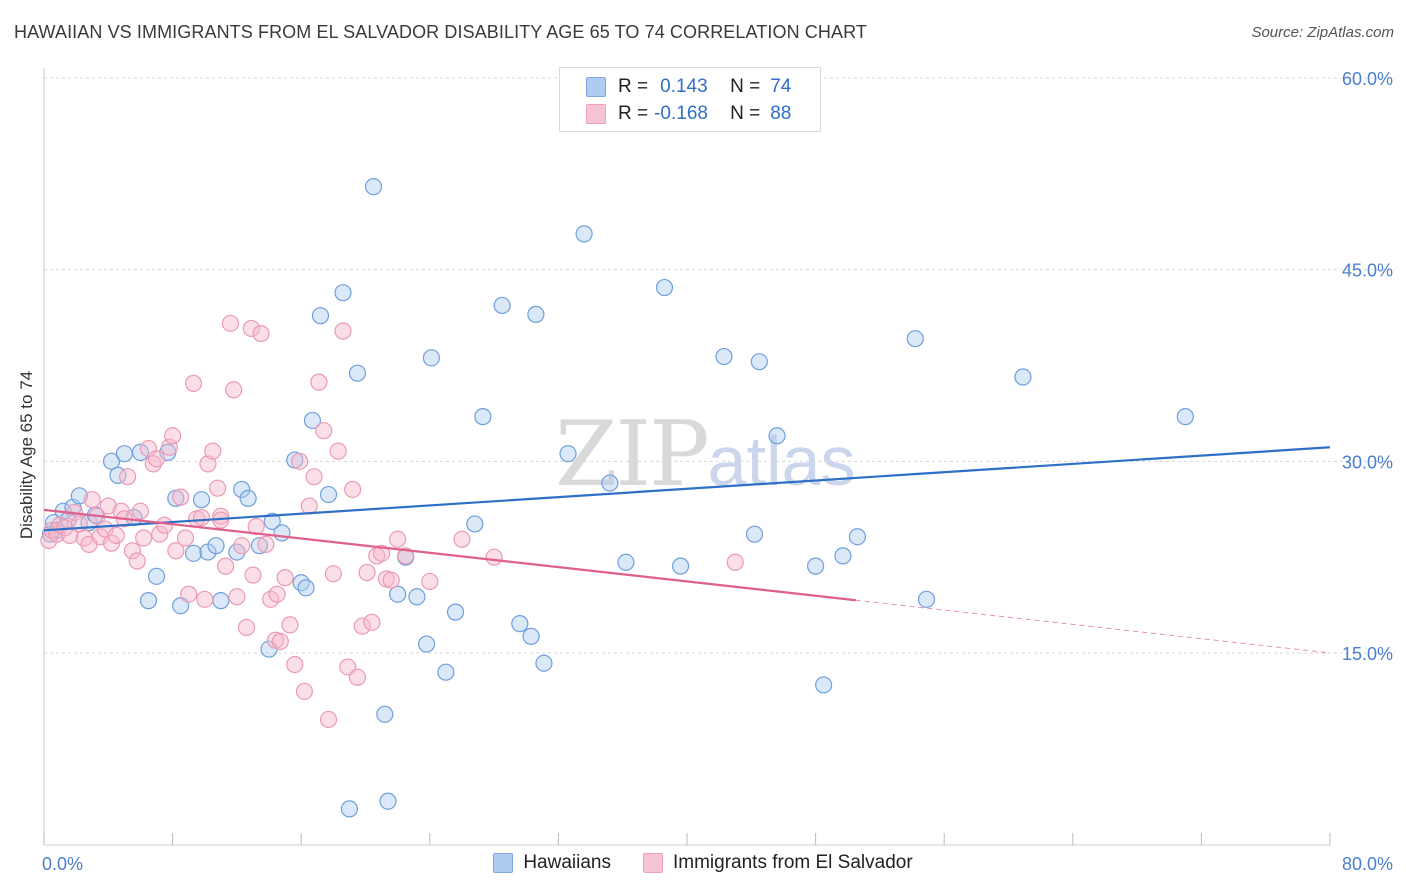 The height and width of the screenshot is (892, 1406). I want to click on legend-row-el-salvador: R = -0.168 N = 88, so click(688, 114).